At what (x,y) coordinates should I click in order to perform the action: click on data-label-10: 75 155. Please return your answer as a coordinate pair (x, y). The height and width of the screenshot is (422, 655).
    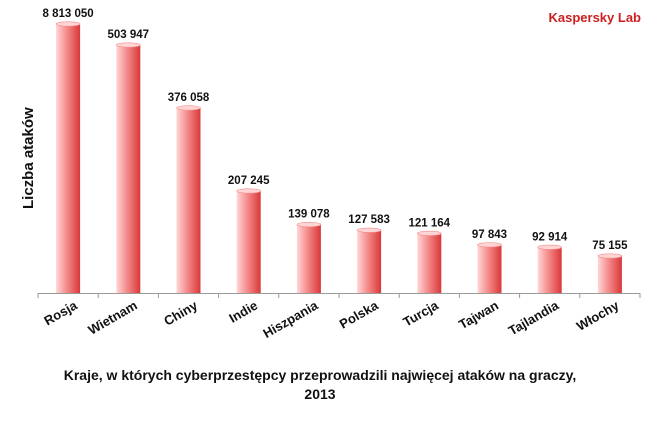
    Looking at the image, I should click on (610, 246).